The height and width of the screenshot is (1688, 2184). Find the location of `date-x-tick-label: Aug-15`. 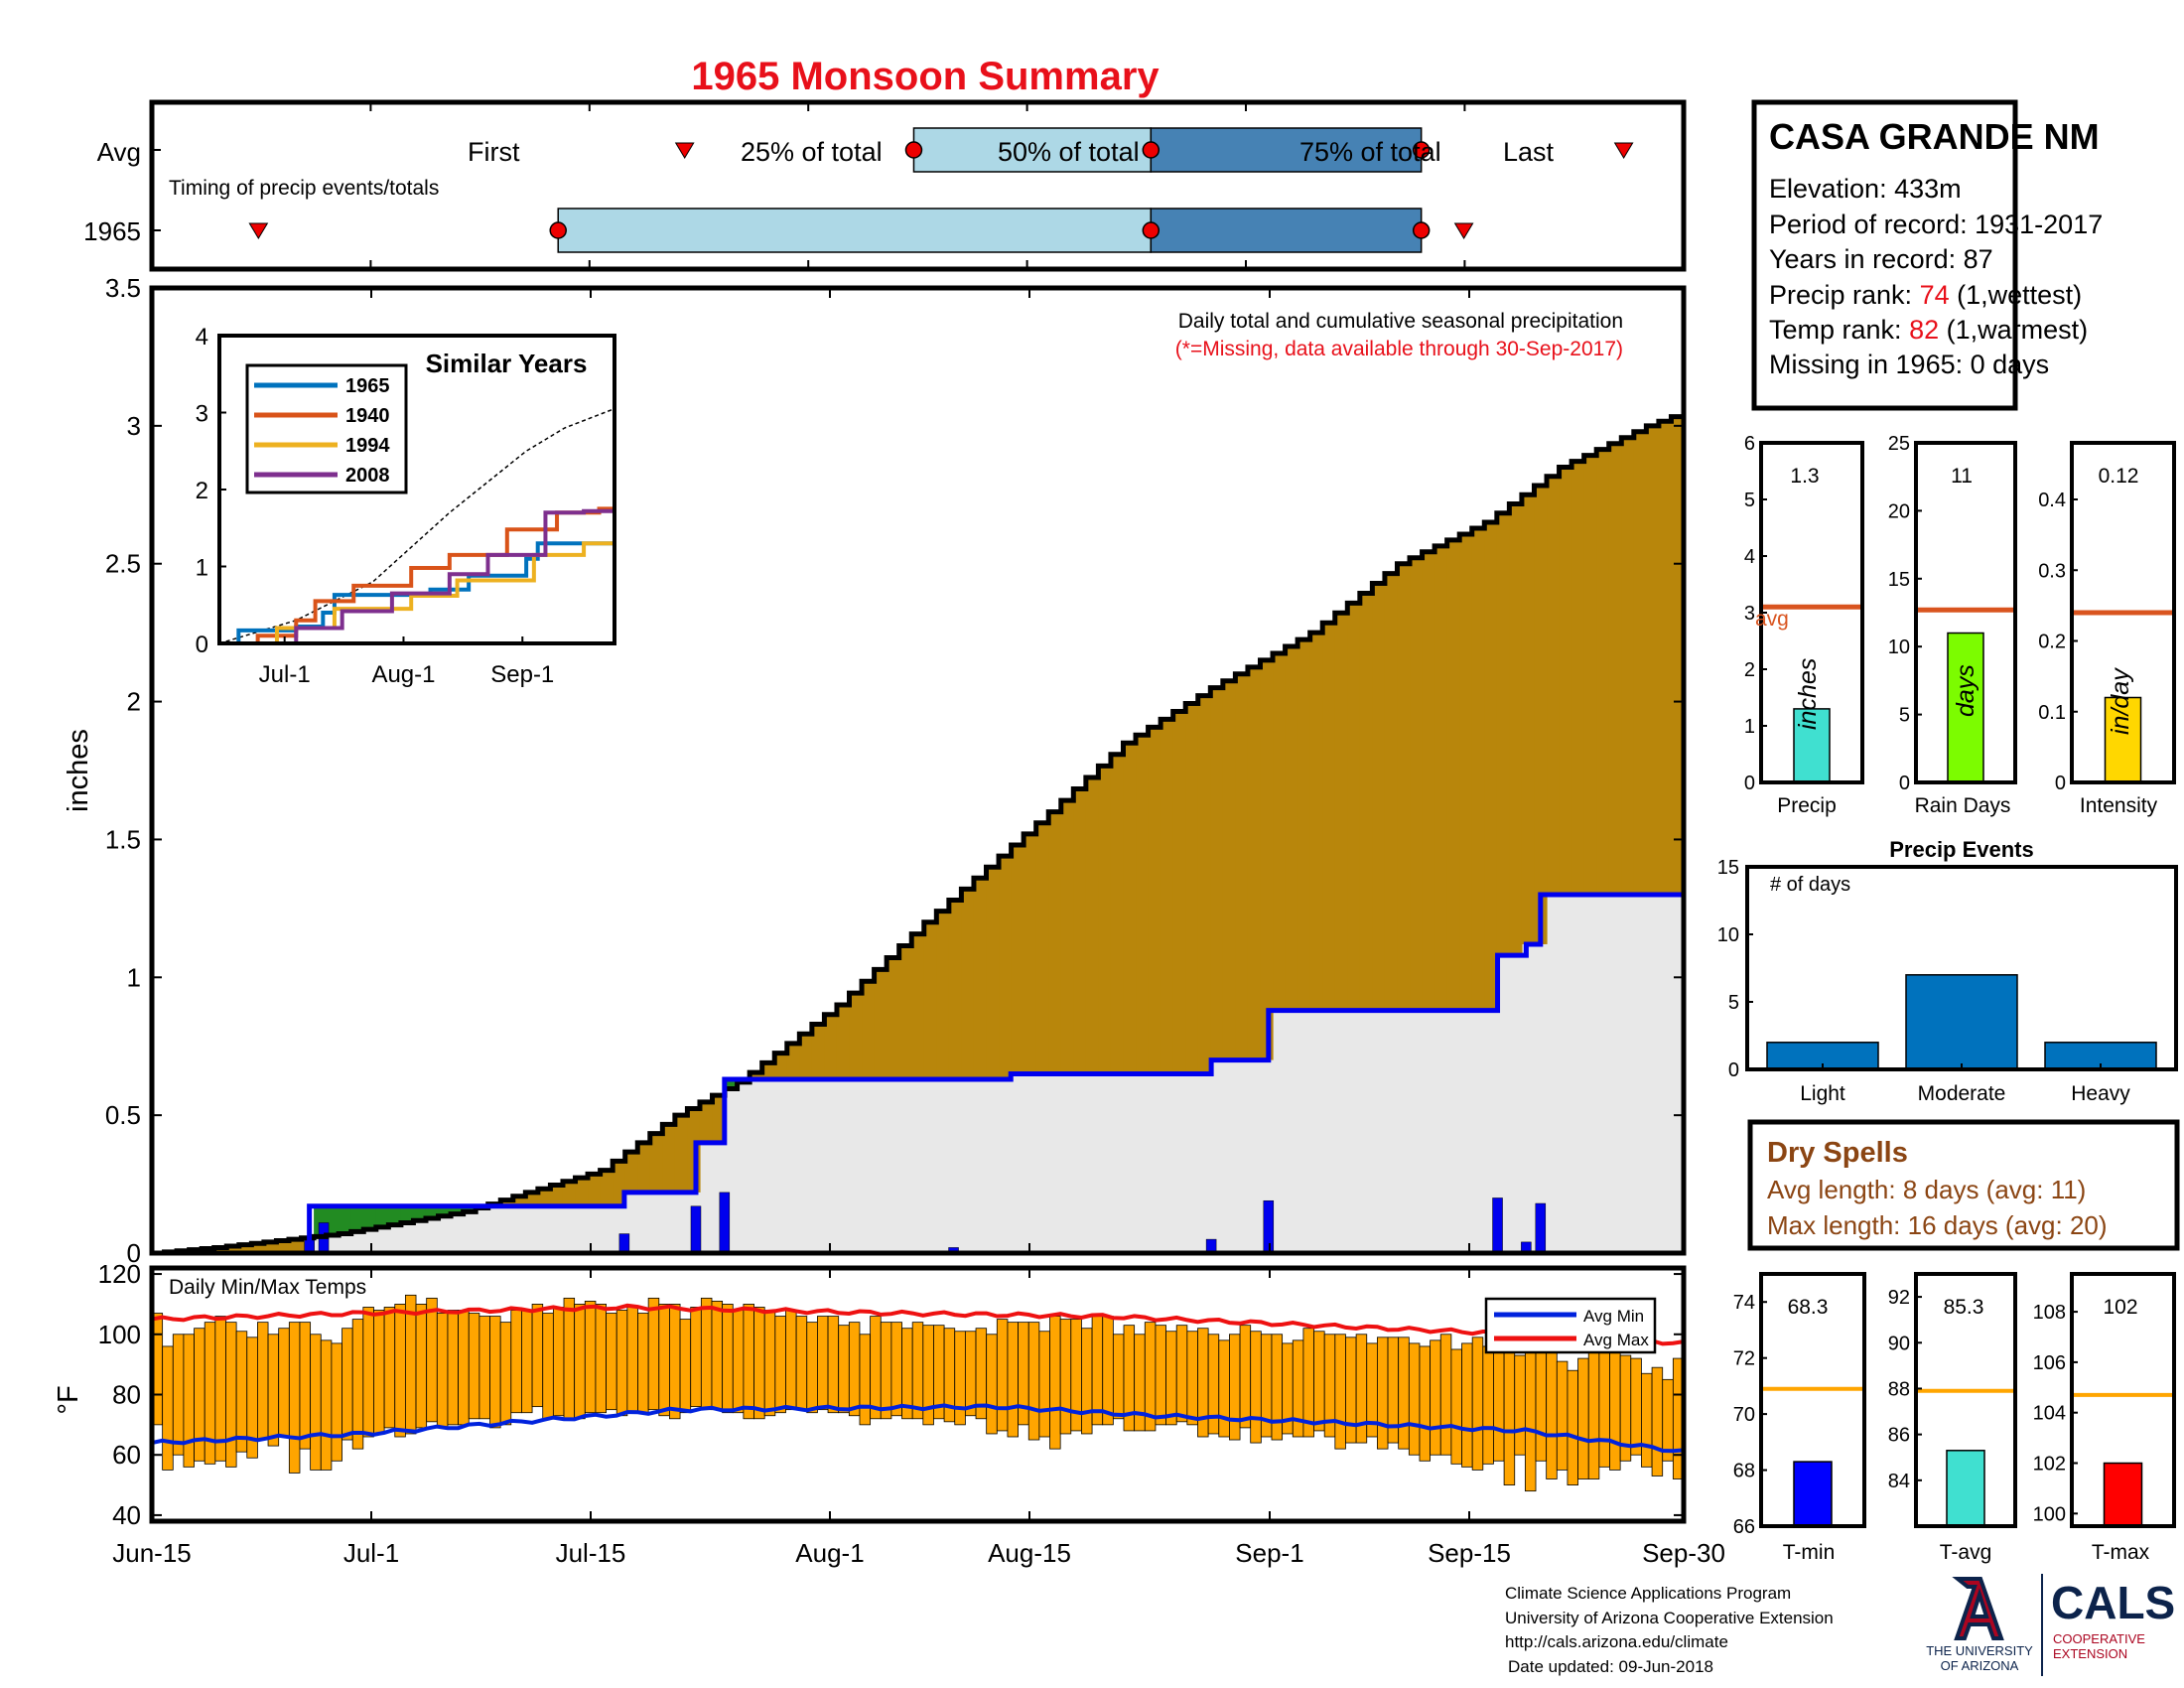

date-x-tick-label: Aug-15 is located at coordinates (1029, 1553).